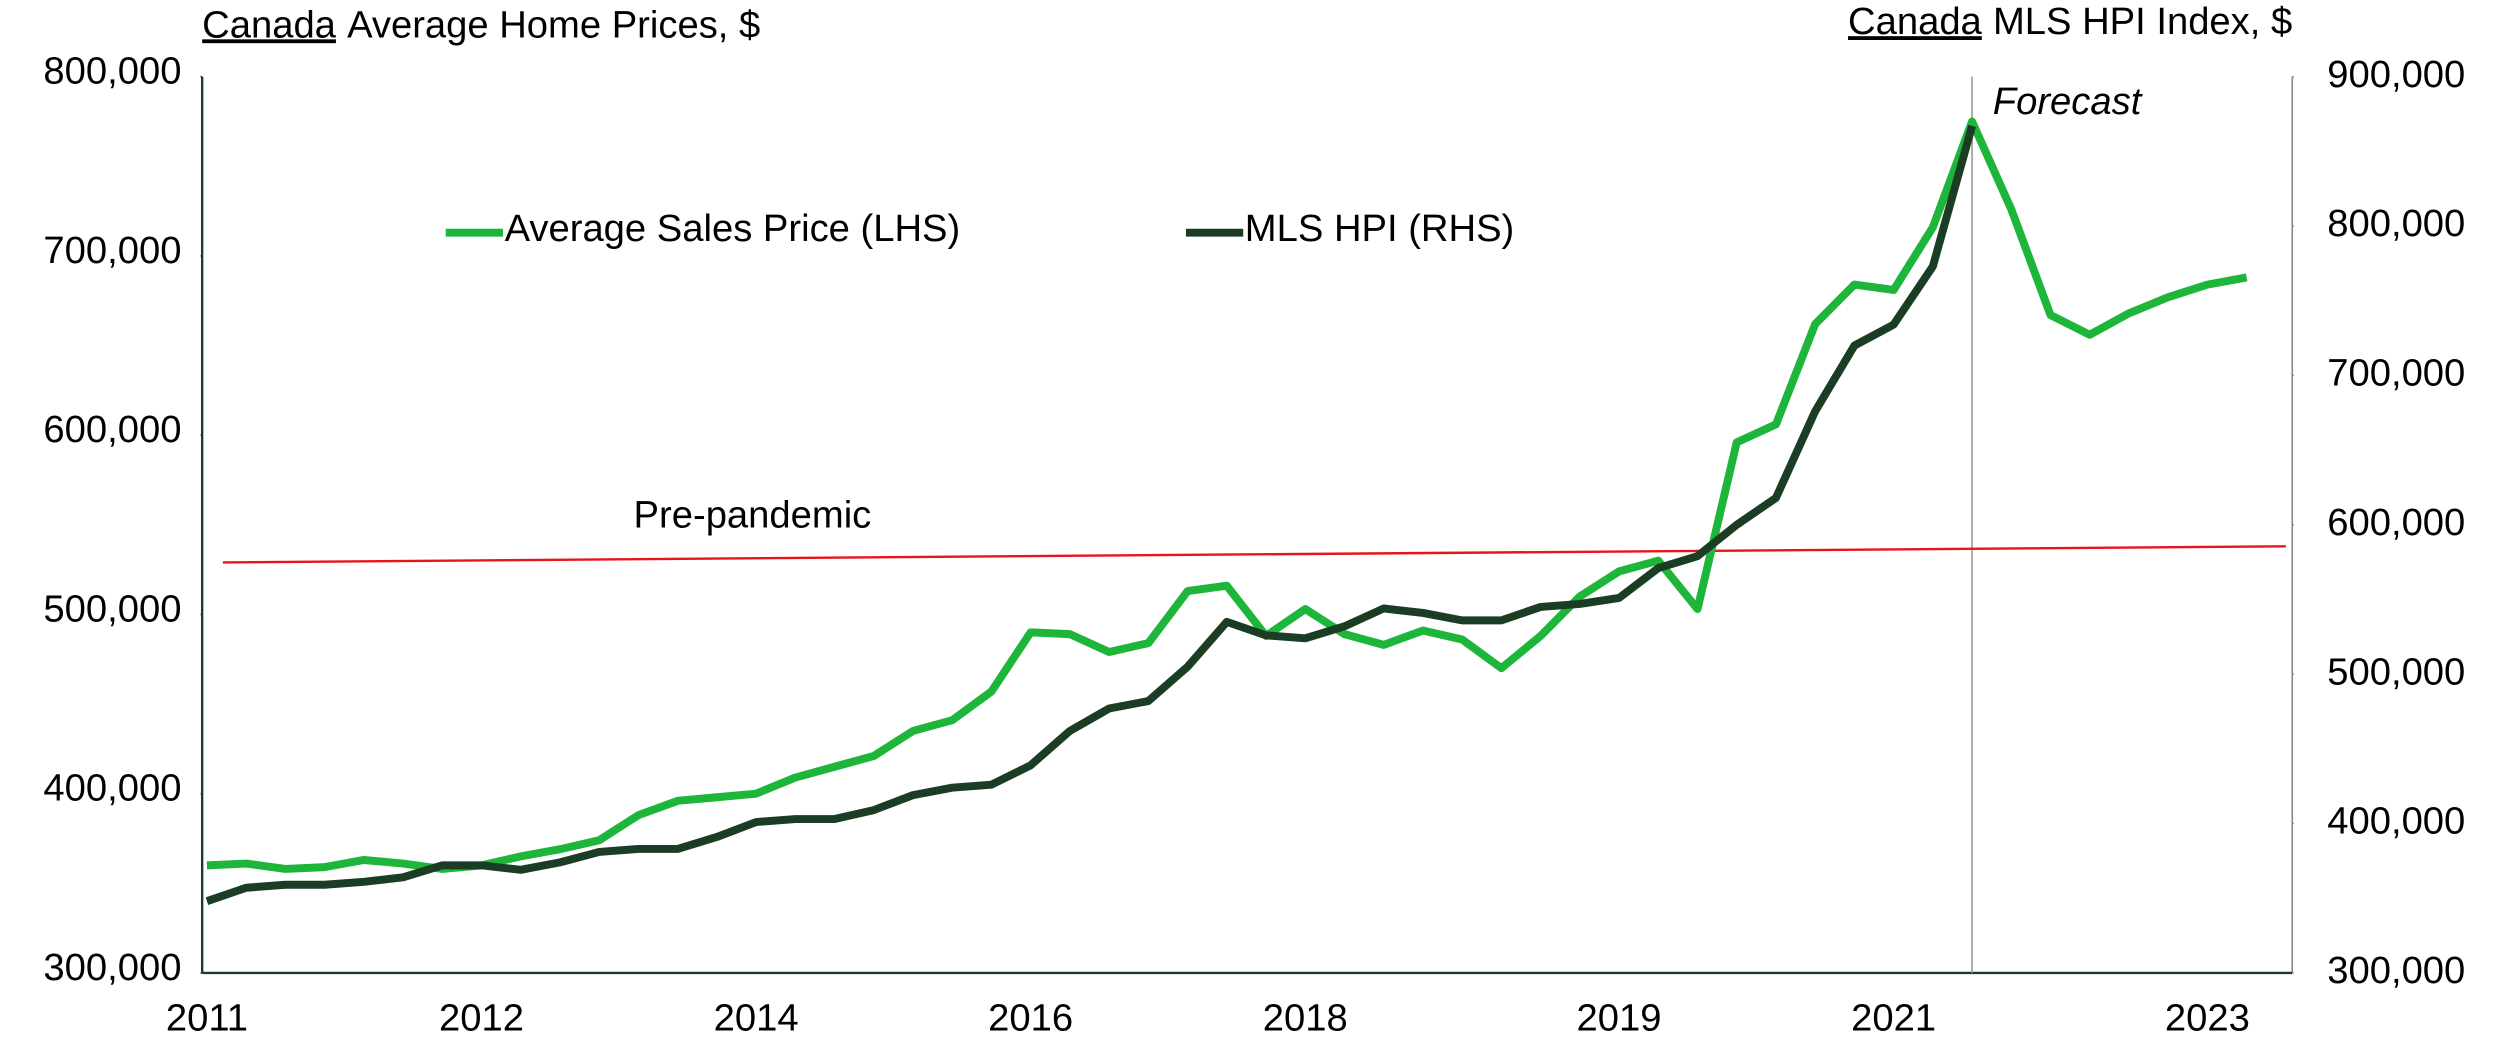  I want to click on right-axis-title: Canada MLS HPI Index, $, so click(2070, 21).